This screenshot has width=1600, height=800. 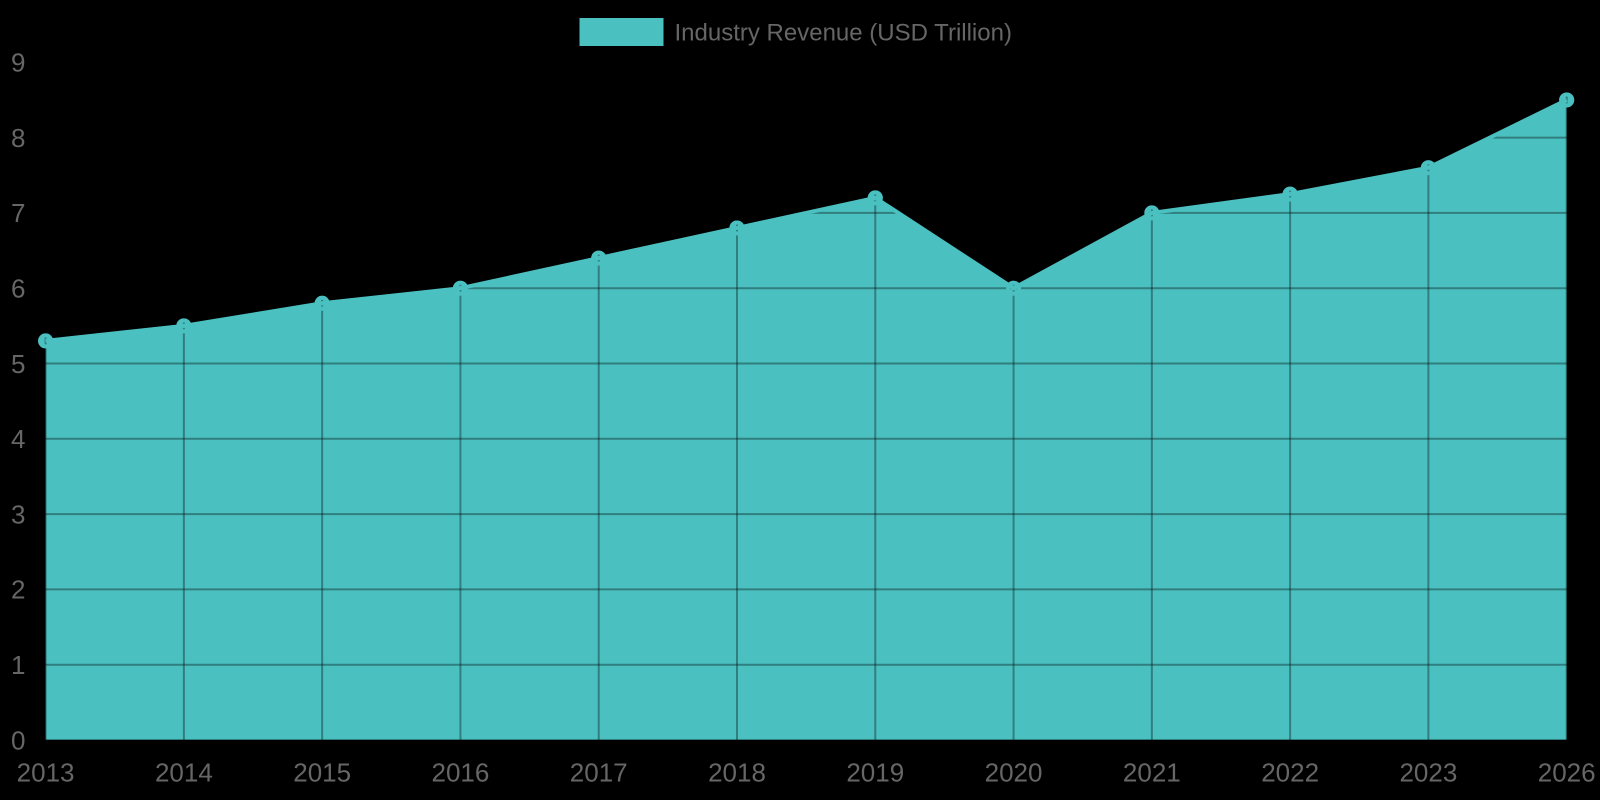 What do you see at coordinates (46, 773) in the screenshot?
I see `svg-text: 2013` at bounding box center [46, 773].